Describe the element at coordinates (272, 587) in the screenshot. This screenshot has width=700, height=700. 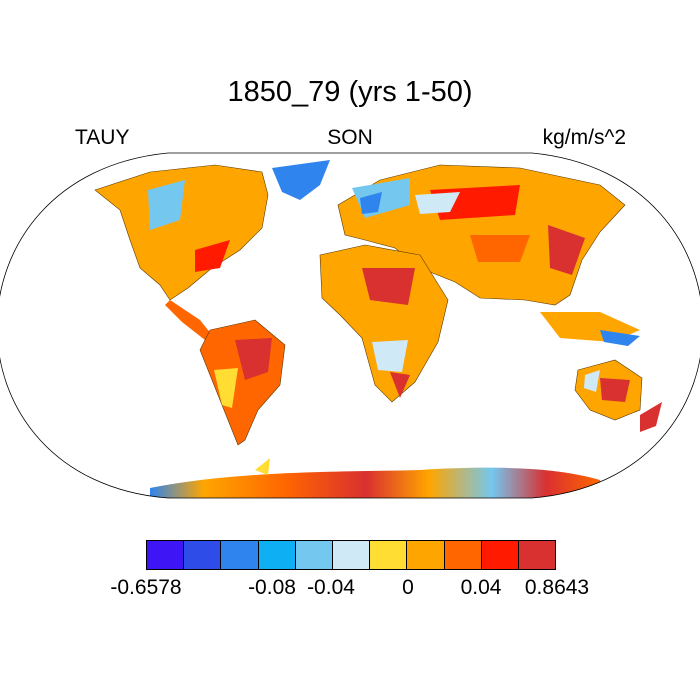
I see `colorbar-tick-label: -0.08` at that location.